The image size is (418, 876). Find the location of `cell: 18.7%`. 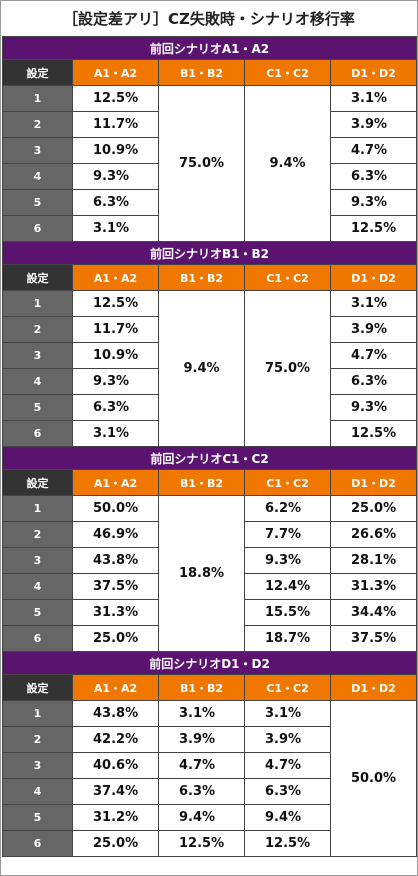

cell: 18.7% is located at coordinates (287, 638).